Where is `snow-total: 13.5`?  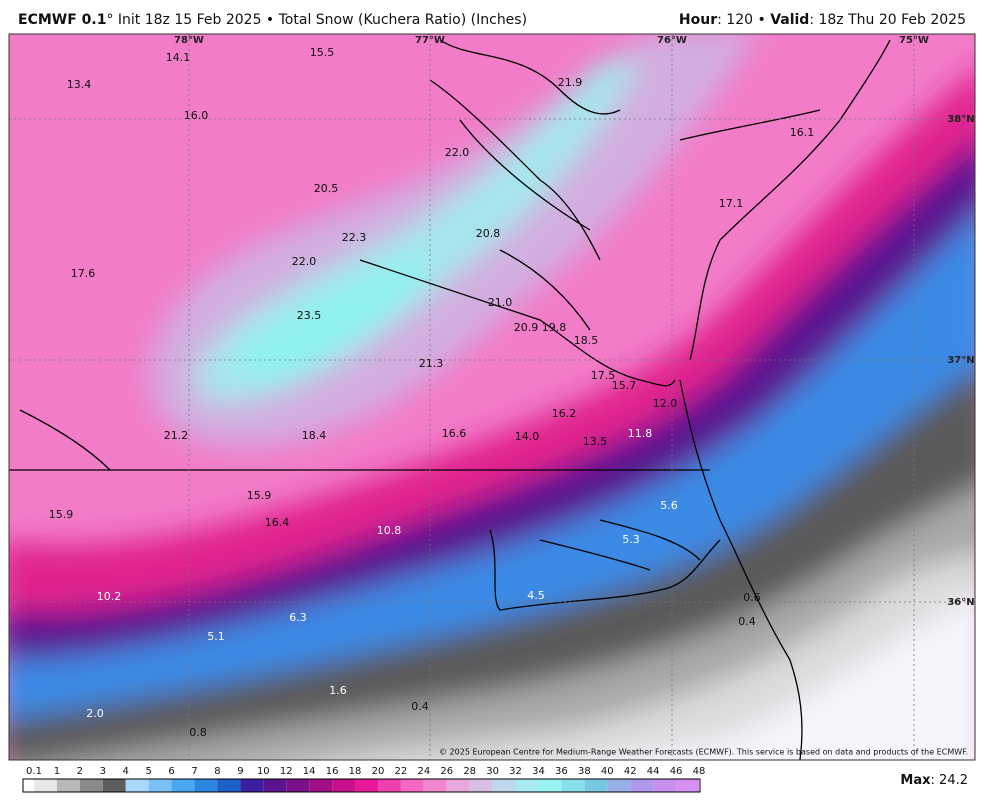 snow-total: 13.5 is located at coordinates (595, 441).